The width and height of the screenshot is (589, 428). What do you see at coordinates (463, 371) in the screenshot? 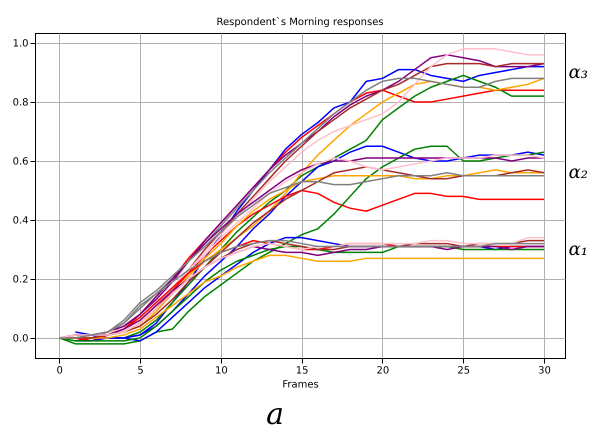
I see `x-tick-label: 25` at bounding box center [463, 371].